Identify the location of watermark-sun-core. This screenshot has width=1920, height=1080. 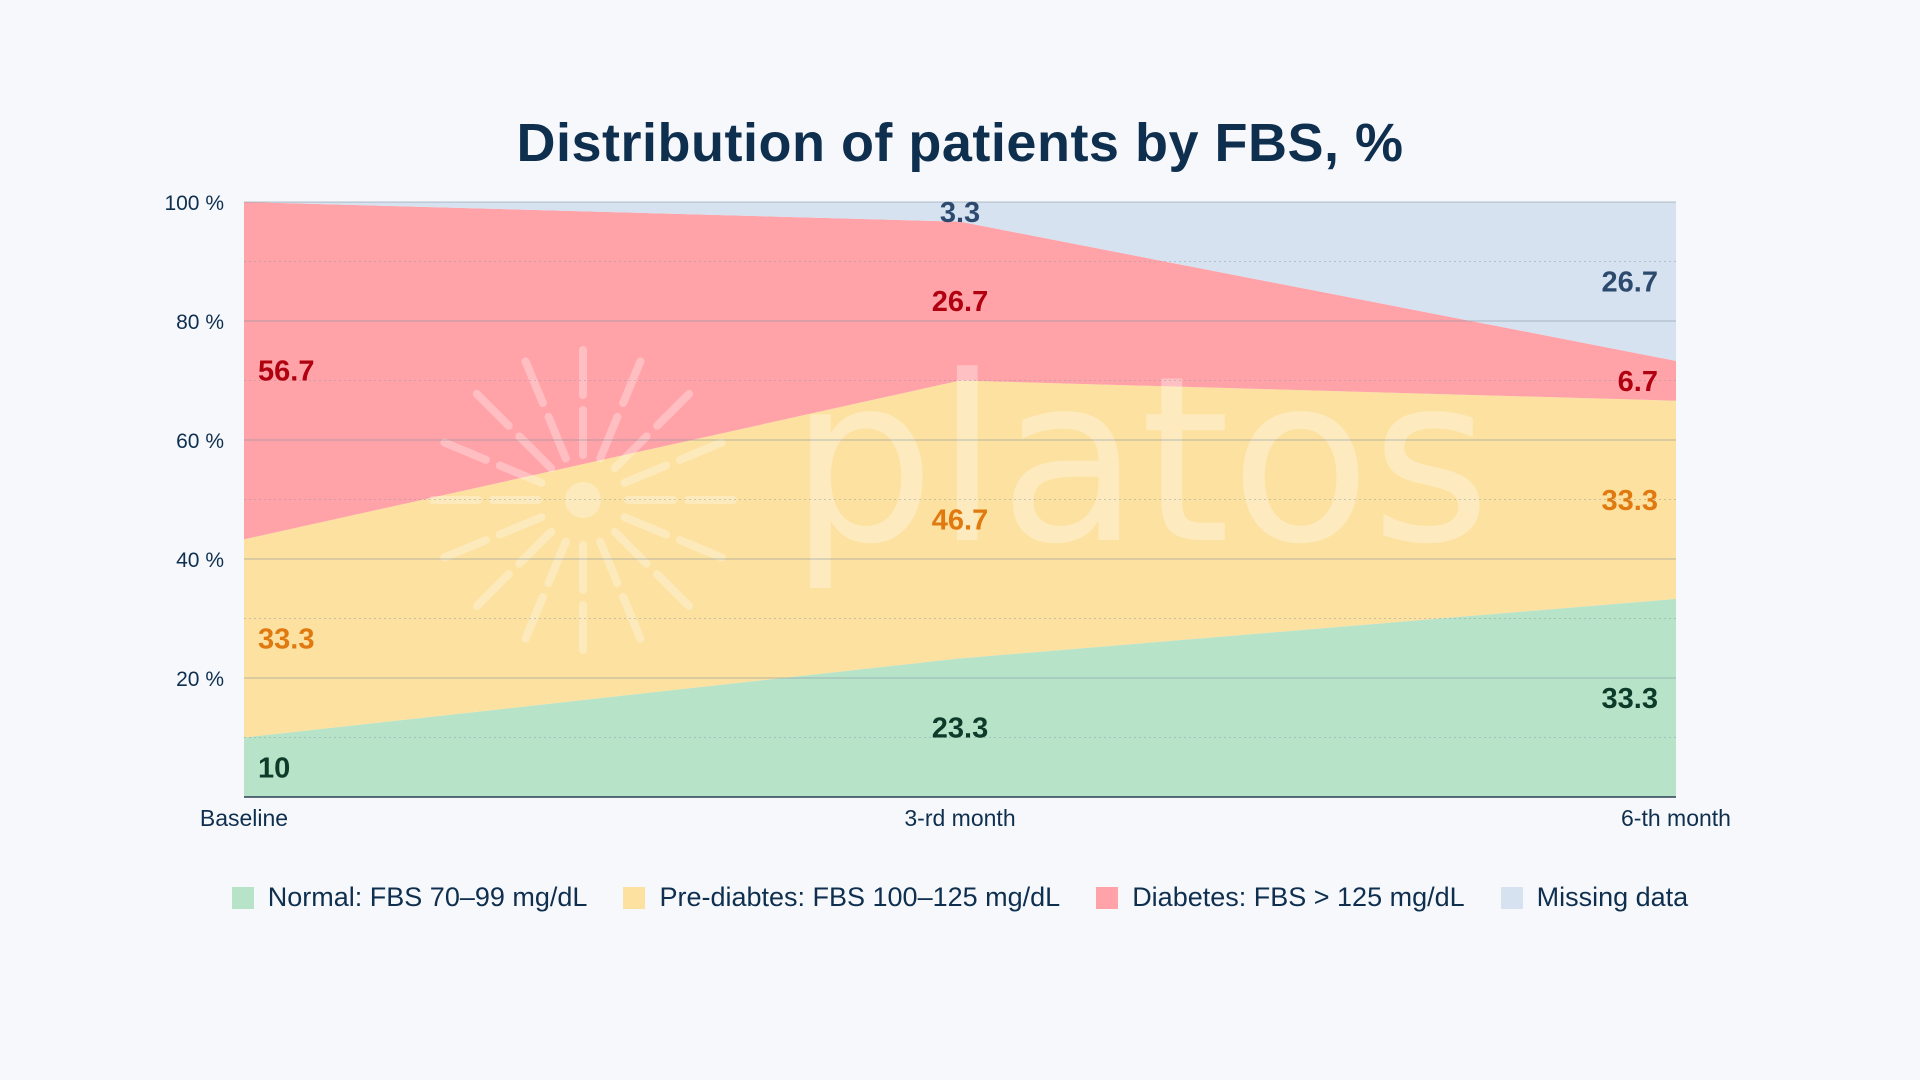
(583, 500).